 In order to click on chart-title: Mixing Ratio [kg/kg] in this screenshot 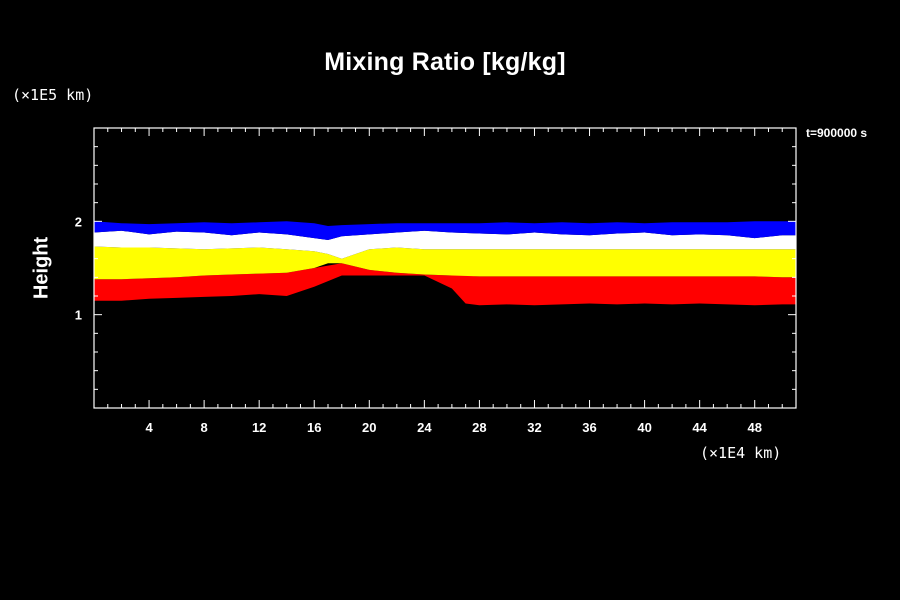, I will do `click(445, 62)`.